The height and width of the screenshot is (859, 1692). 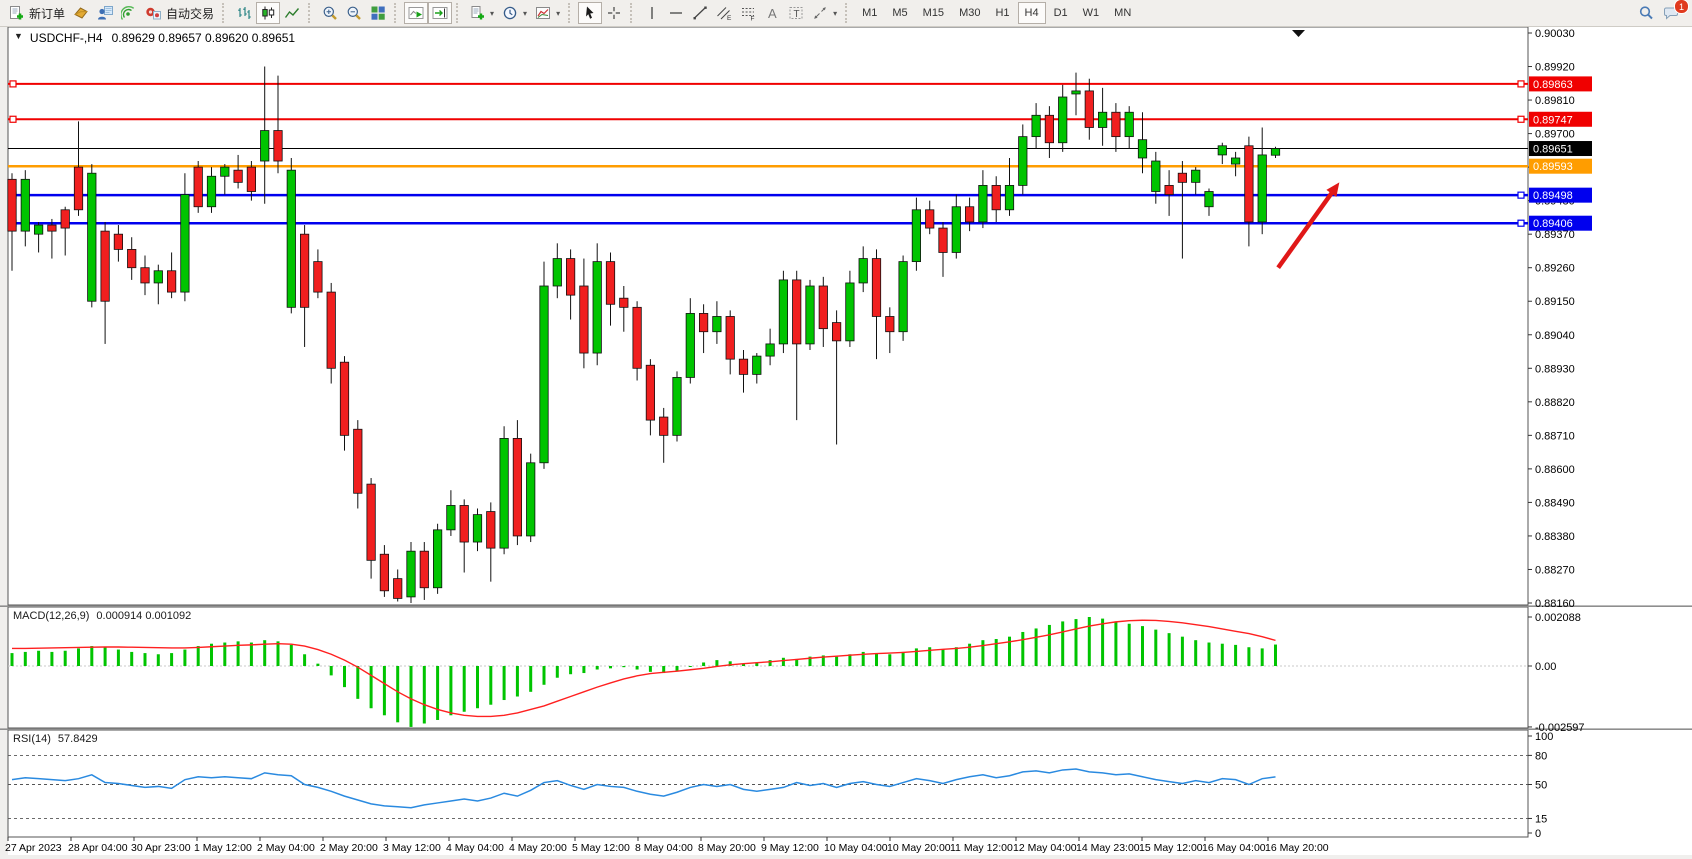 What do you see at coordinates (203, 38) in the screenshot?
I see `chart-ohlc-values: 0.89629 0.89657 0.89620 0.89651` at bounding box center [203, 38].